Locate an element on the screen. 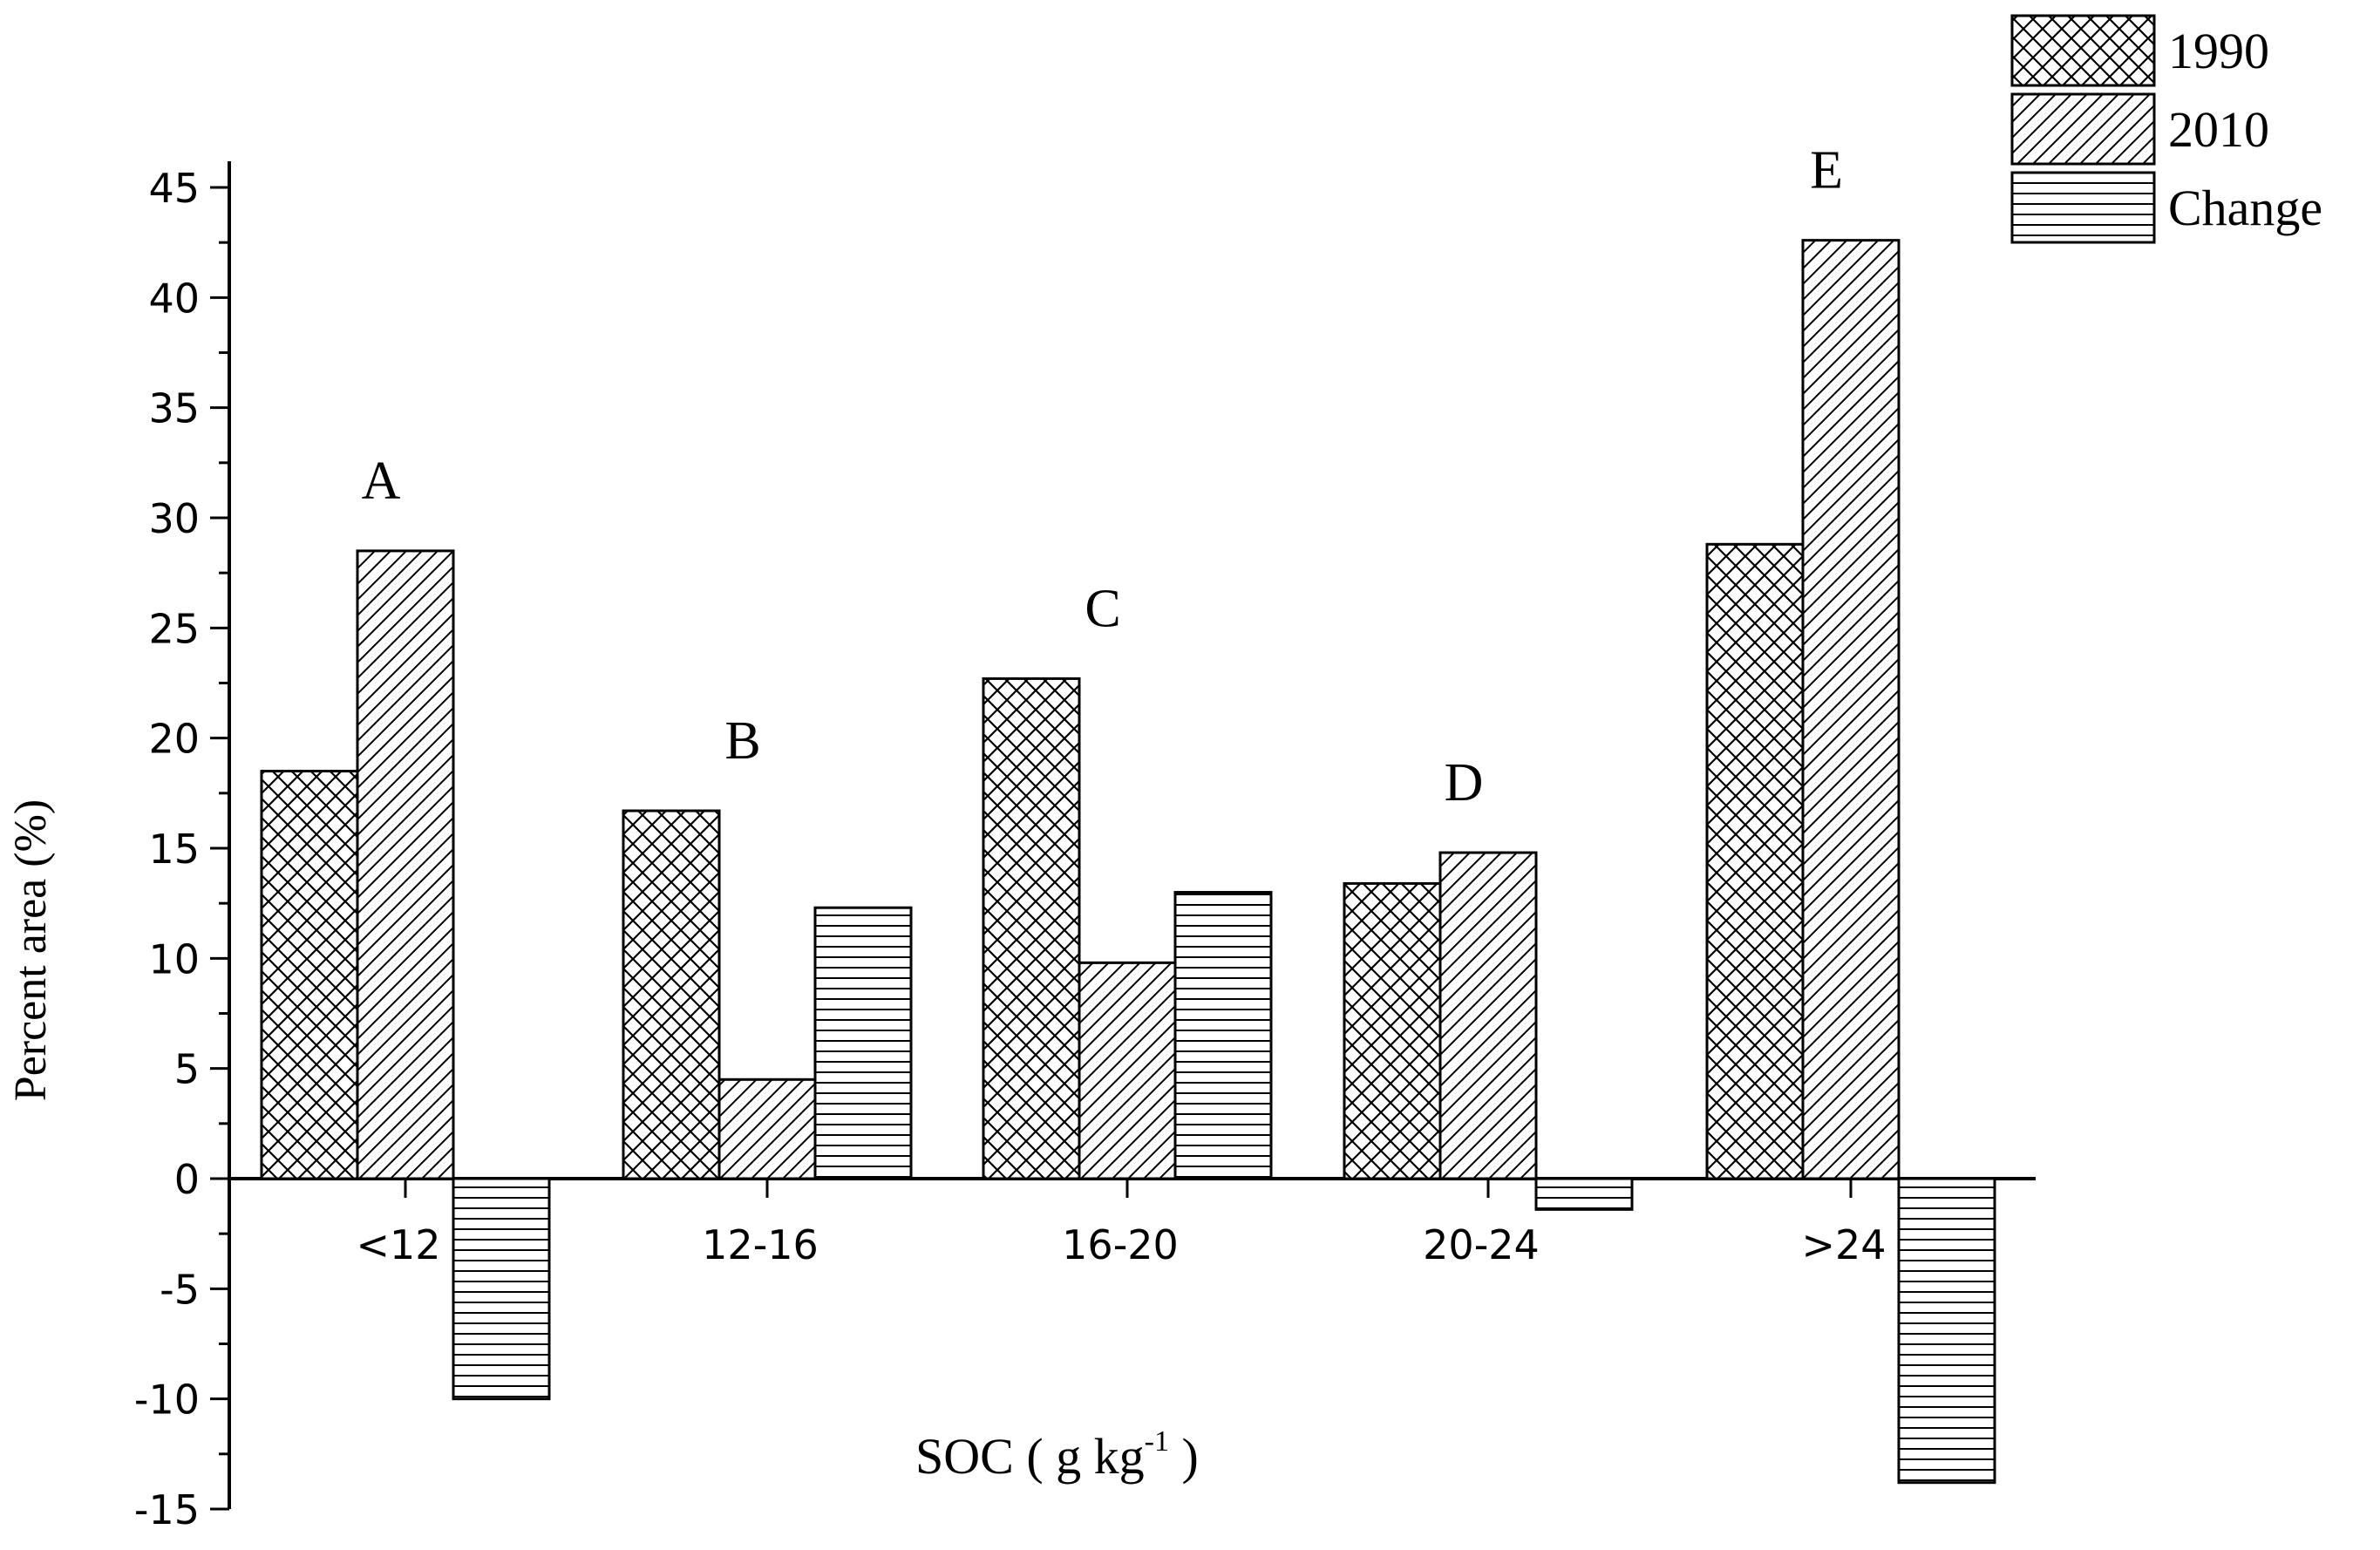  x-axis-title: SOC ( g kg-1 ) is located at coordinates (1057, 1455).